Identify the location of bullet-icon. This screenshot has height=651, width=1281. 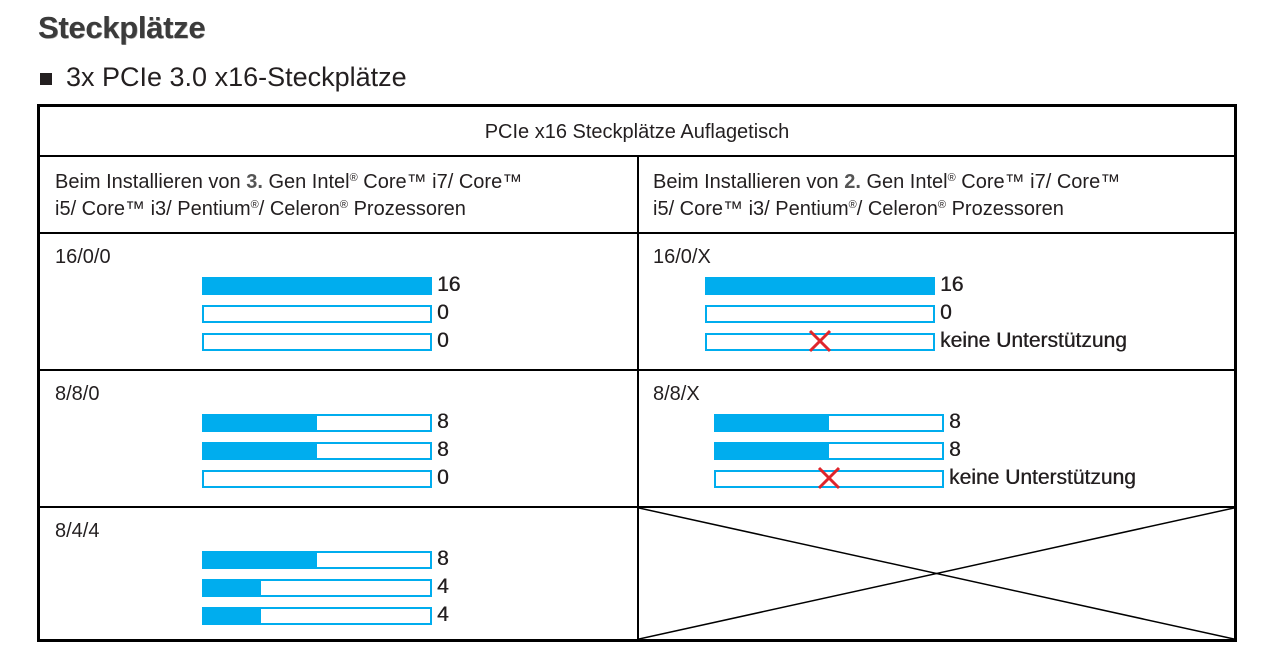
(46, 78).